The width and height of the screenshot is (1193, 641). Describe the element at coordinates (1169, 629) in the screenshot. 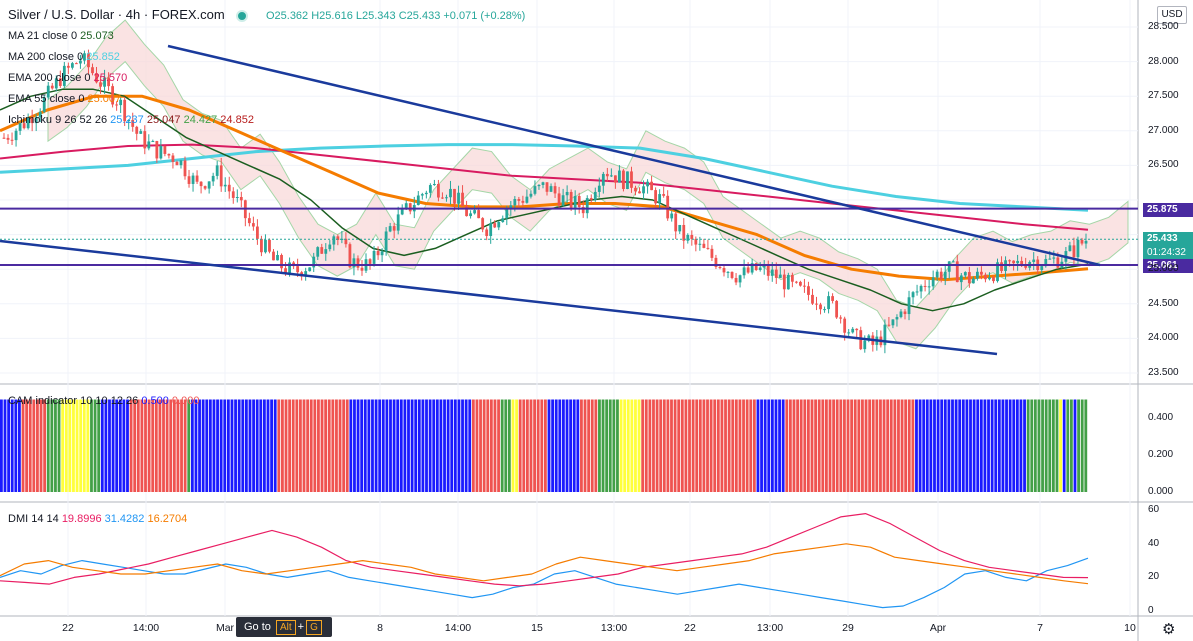

I see `gear-icon: ⚙` at that location.